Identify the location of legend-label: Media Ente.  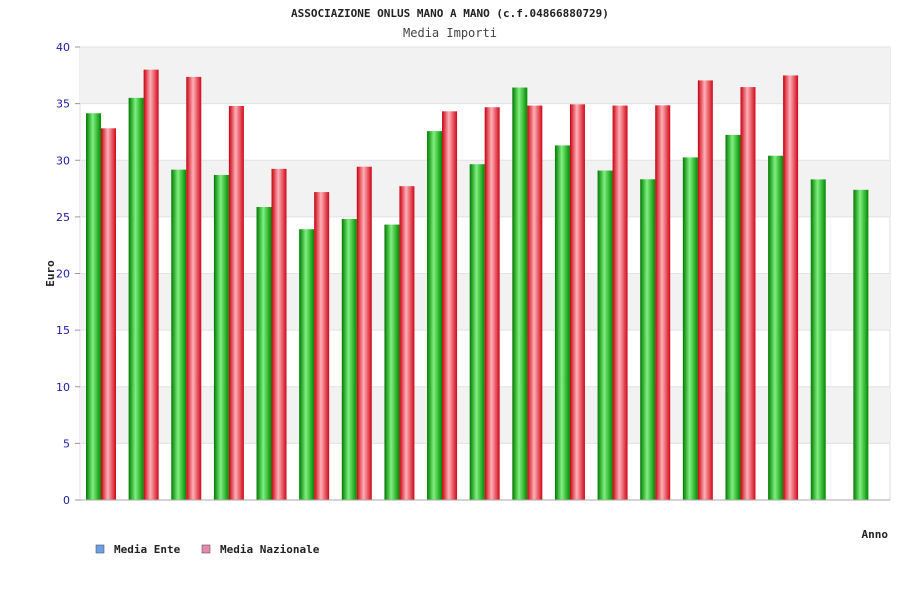
(147, 549).